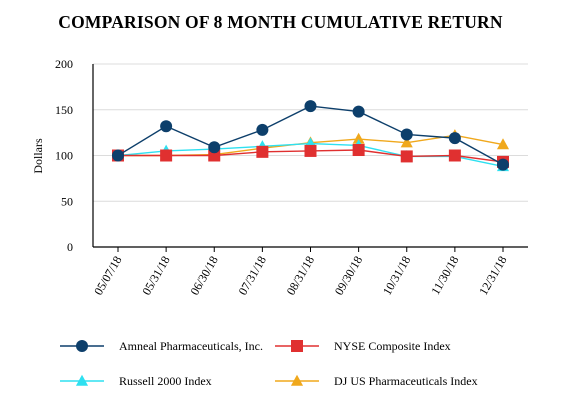 The width and height of the screenshot is (561, 416). What do you see at coordinates (252, 276) in the screenshot?
I see `x-tick-label: 07/31/18` at bounding box center [252, 276].